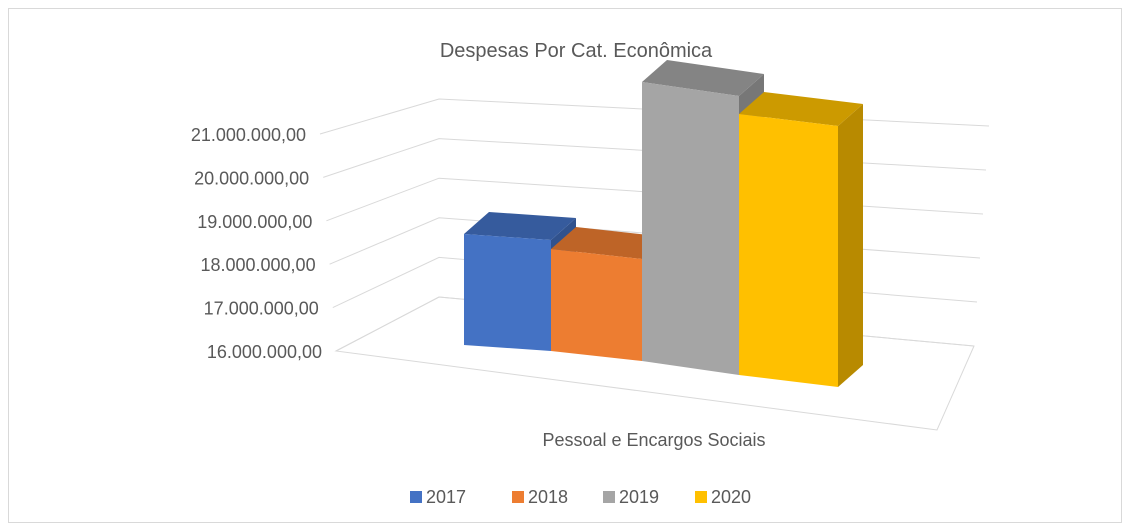  Describe the element at coordinates (690, 228) in the screenshot. I see `bar-2019` at that location.